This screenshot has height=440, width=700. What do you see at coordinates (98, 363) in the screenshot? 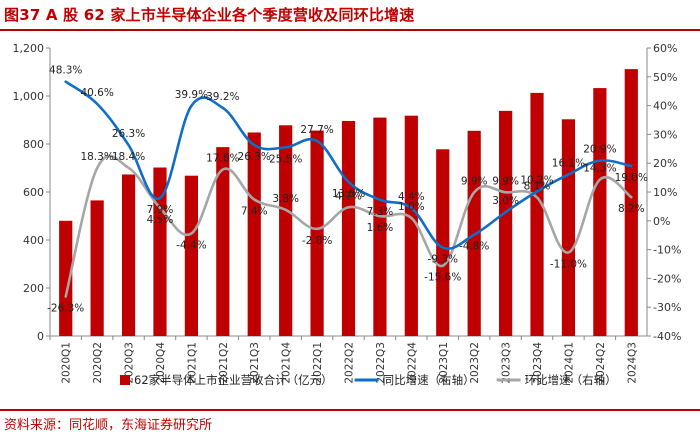
I see `x-tick-label: 2020Q2` at bounding box center [98, 363].